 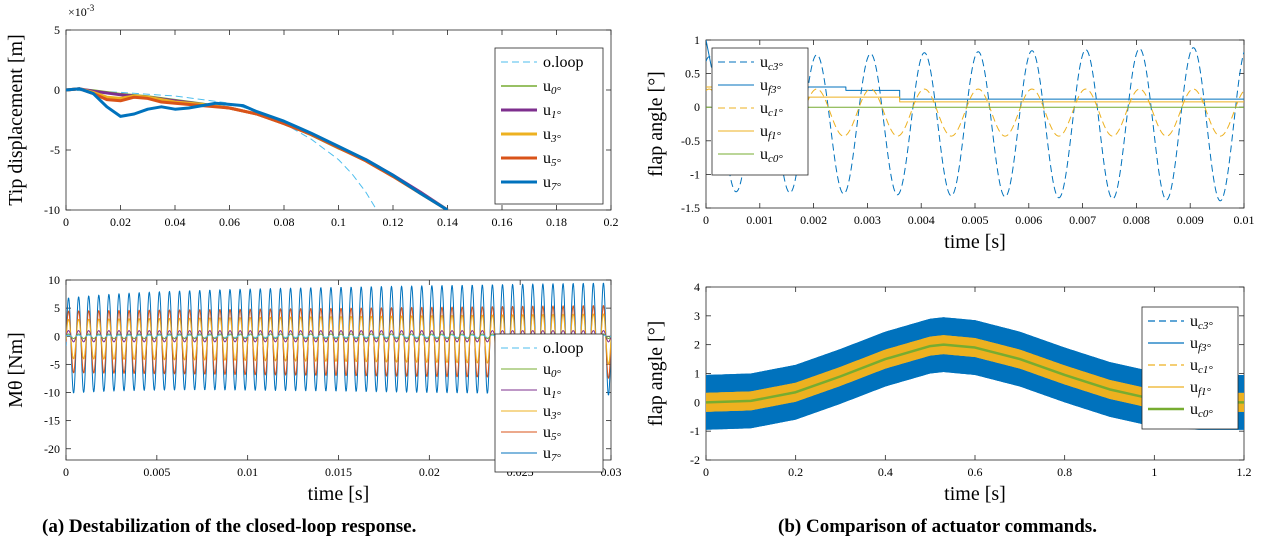 What do you see at coordinates (885, 472) in the screenshot?
I see `x-tick-label: 0.4` at bounding box center [885, 472].